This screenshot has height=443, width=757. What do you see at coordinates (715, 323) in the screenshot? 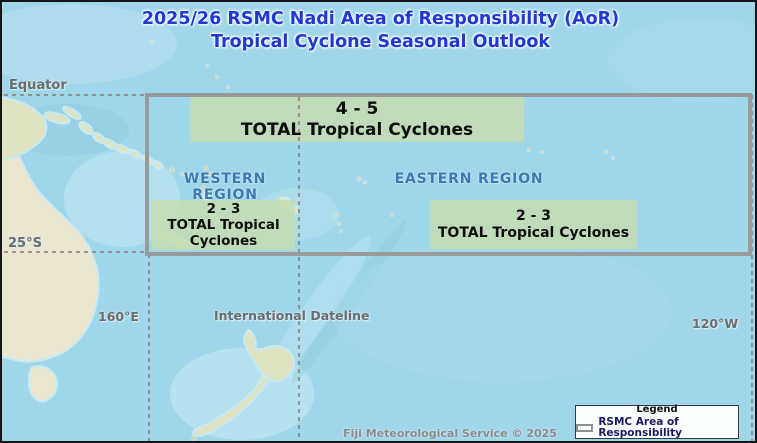
I see `longitude-120w-label: 120°W` at bounding box center [715, 323].